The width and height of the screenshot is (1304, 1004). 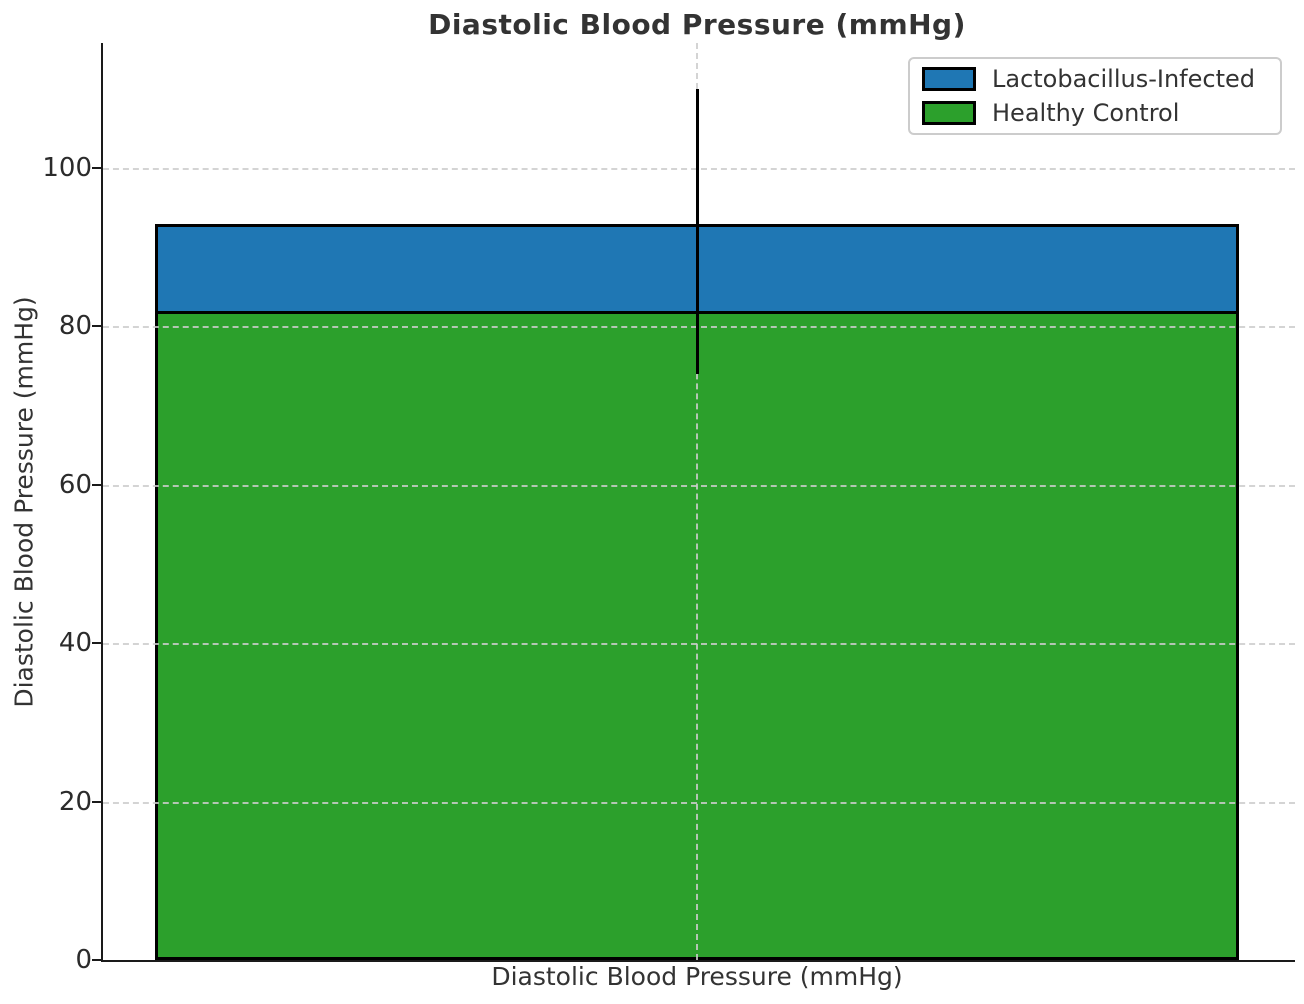 I want to click on y-tick-label-80: 80, so click(x=75, y=326).